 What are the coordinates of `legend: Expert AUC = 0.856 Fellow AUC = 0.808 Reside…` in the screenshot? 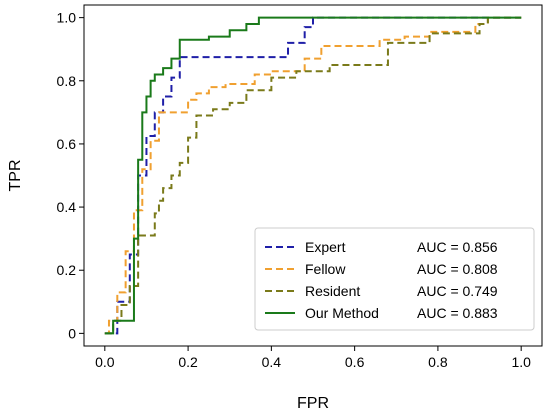 It's located at (394, 279).